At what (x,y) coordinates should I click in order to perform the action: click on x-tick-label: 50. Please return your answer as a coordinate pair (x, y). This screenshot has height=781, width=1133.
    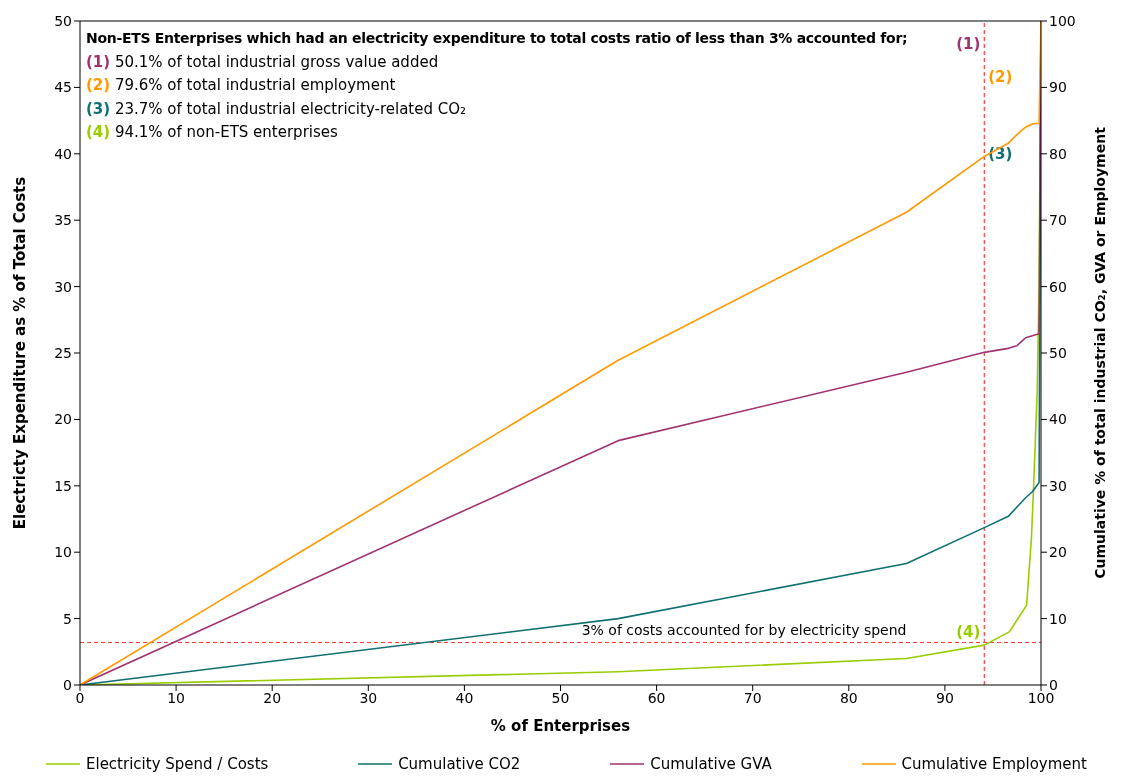
    Looking at the image, I should click on (560, 697).